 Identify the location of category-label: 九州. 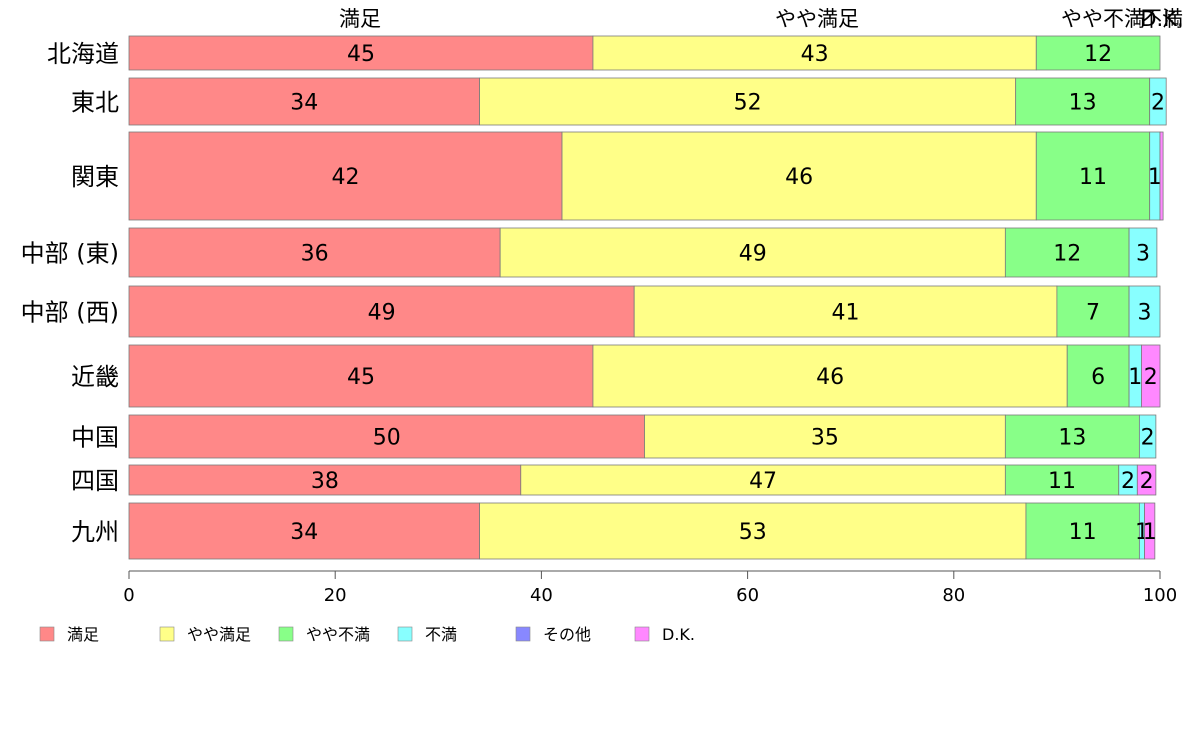
(95, 532).